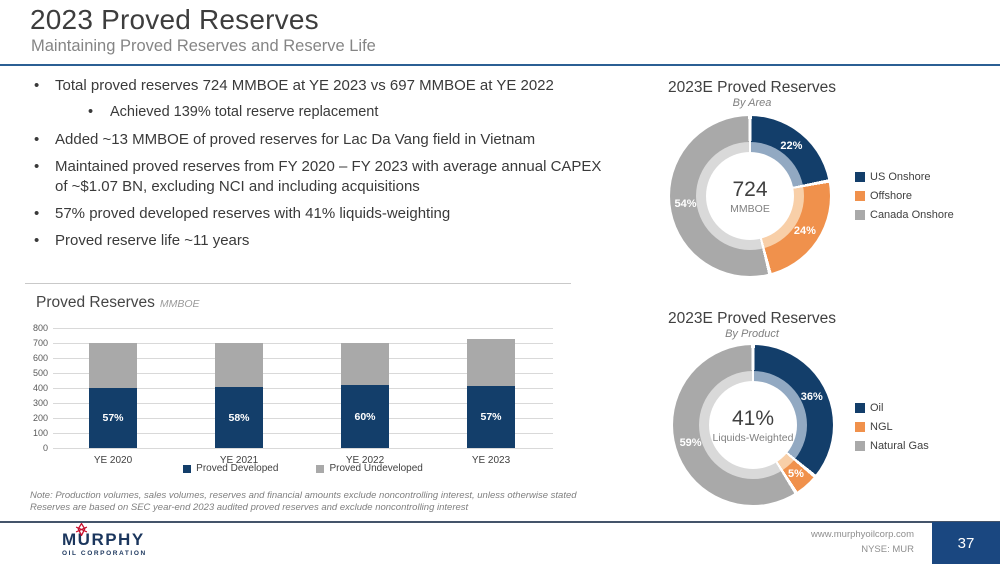 This screenshot has height=564, width=1000. I want to click on bar-legend: Proved Developed Proved Undeveloped, so click(303, 468).